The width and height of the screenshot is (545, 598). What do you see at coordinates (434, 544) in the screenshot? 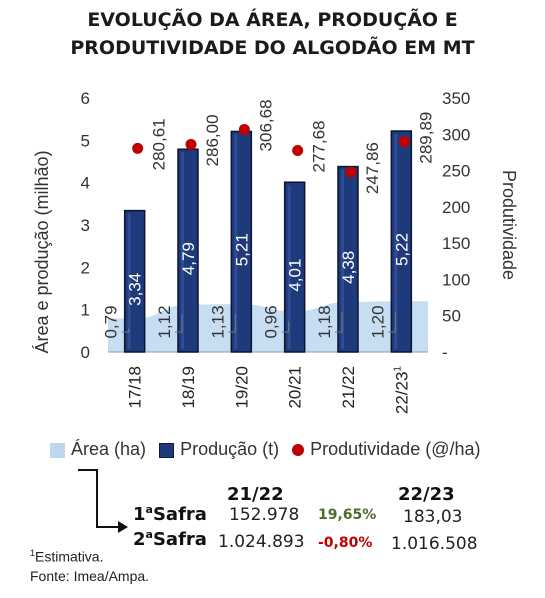
I see `comparison-row2-value-2223: 1.016.508` at bounding box center [434, 544].